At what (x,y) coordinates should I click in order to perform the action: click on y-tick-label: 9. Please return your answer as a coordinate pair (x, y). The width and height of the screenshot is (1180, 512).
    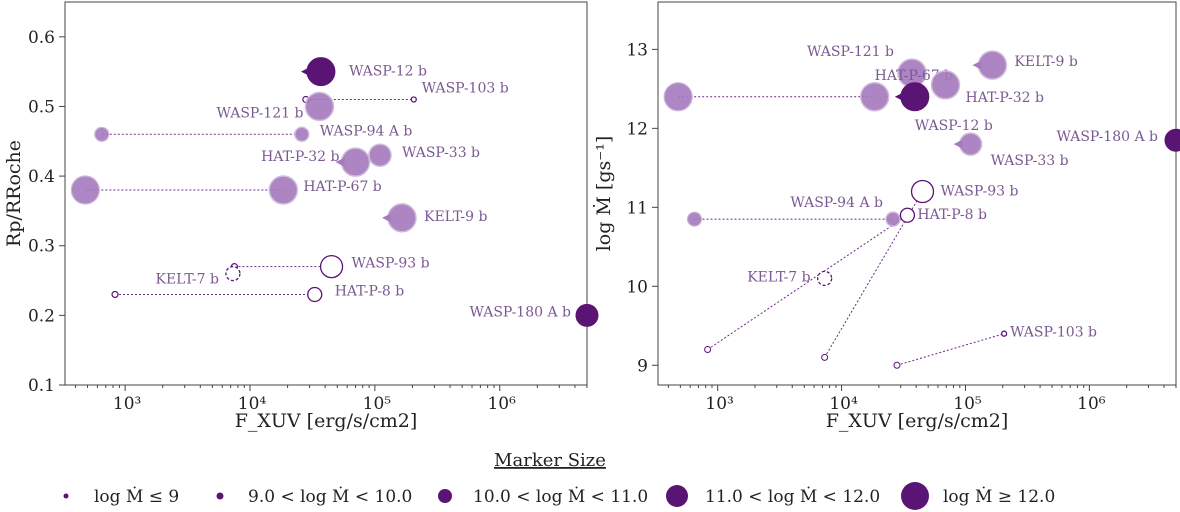
    Looking at the image, I should click on (642, 366).